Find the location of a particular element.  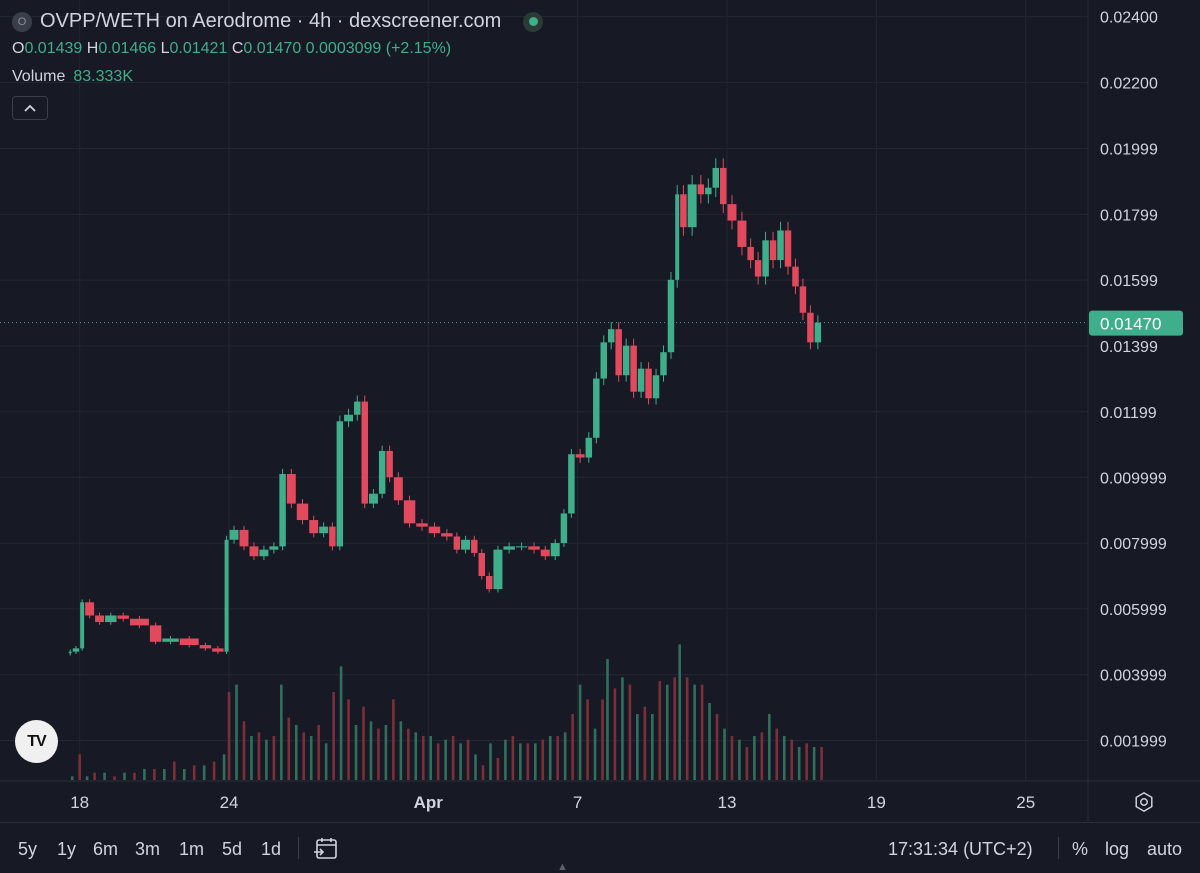

log-scale-button: log is located at coordinates (1117, 849).